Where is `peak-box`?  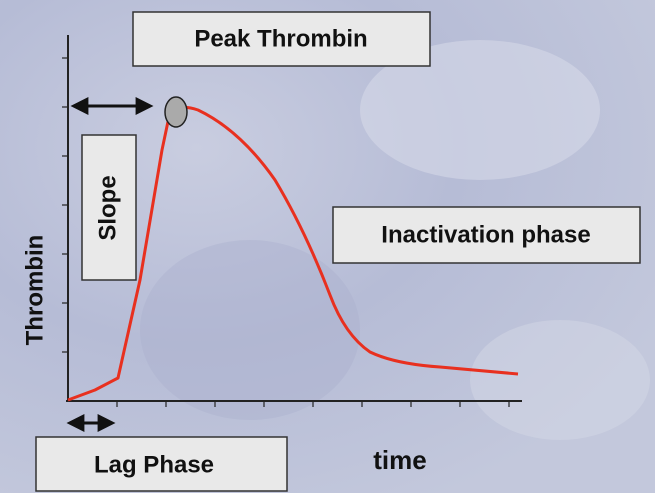
peak-box is located at coordinates (281, 39).